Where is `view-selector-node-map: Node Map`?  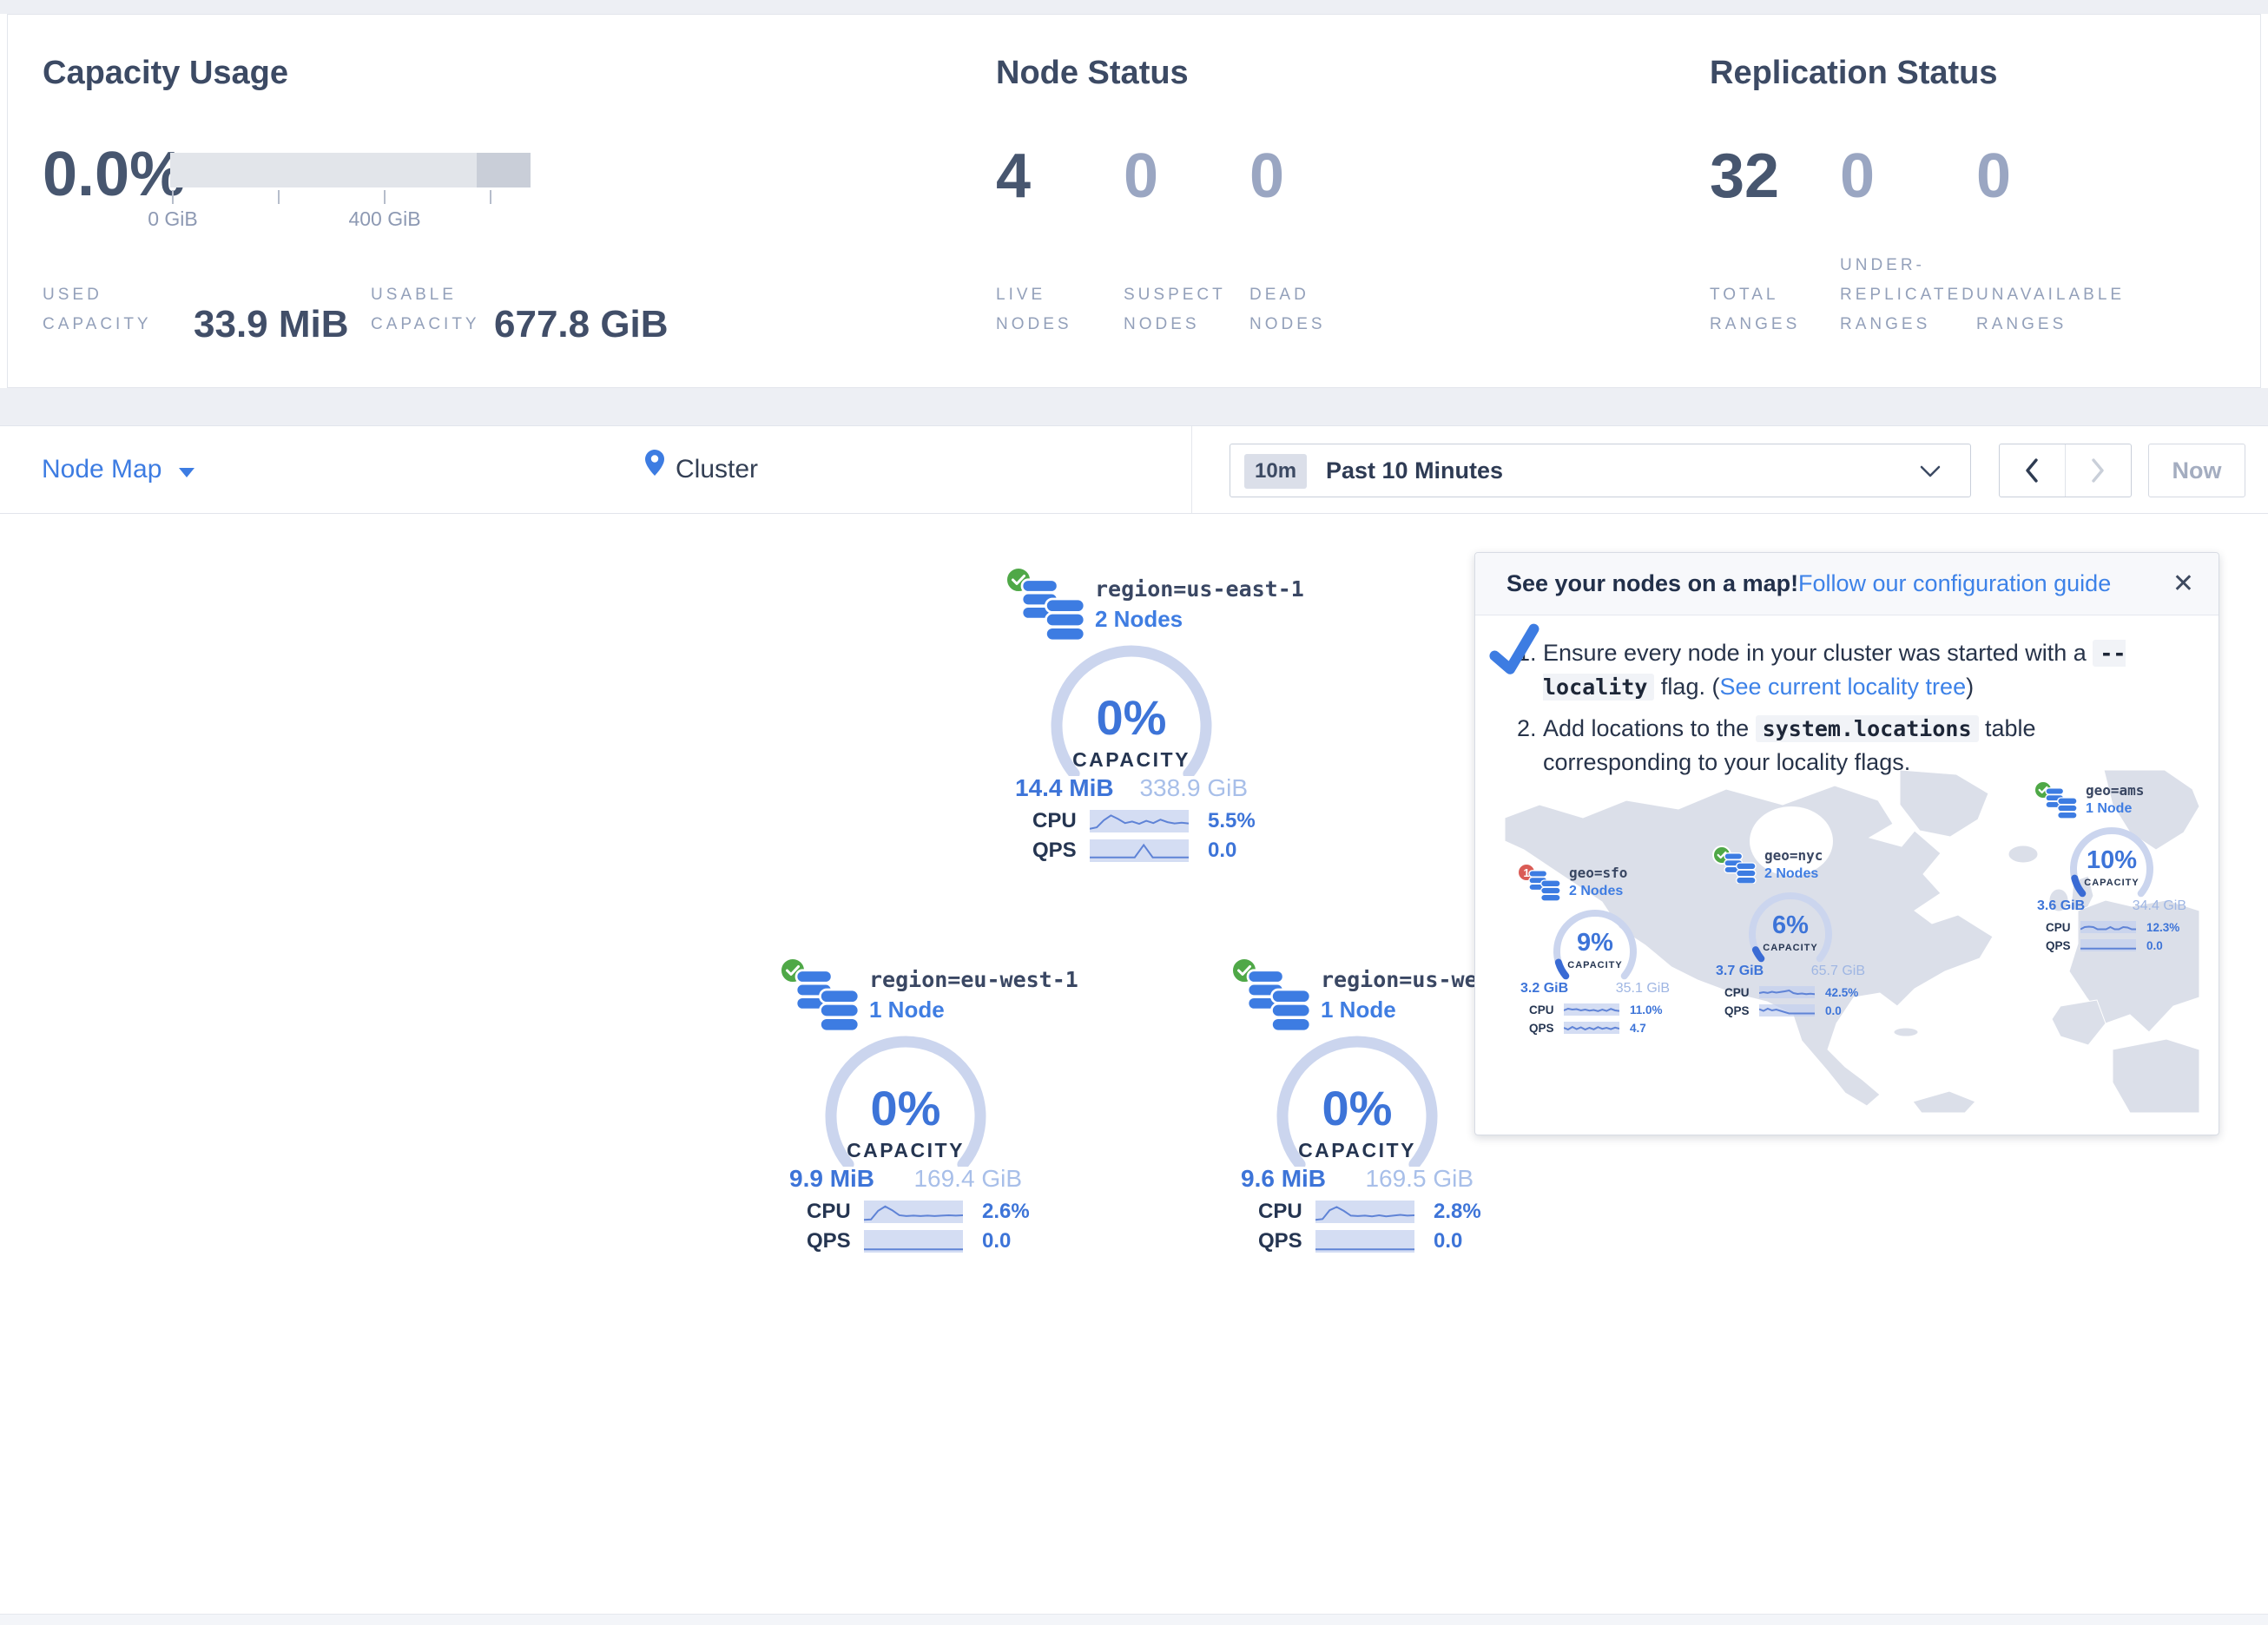 view-selector-node-map: Node Map is located at coordinates (102, 469).